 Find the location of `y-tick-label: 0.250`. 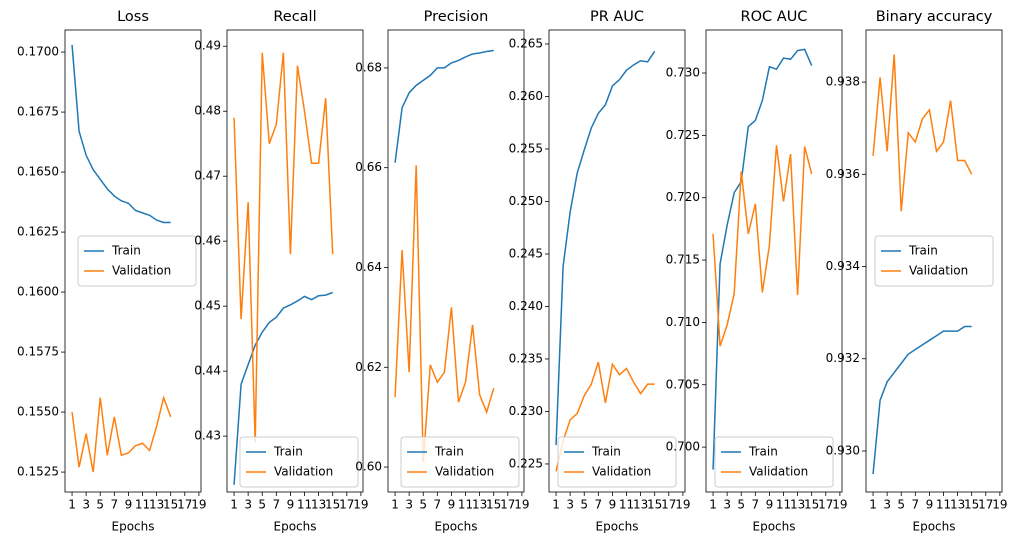

y-tick-label: 0.250 is located at coordinates (526, 201).